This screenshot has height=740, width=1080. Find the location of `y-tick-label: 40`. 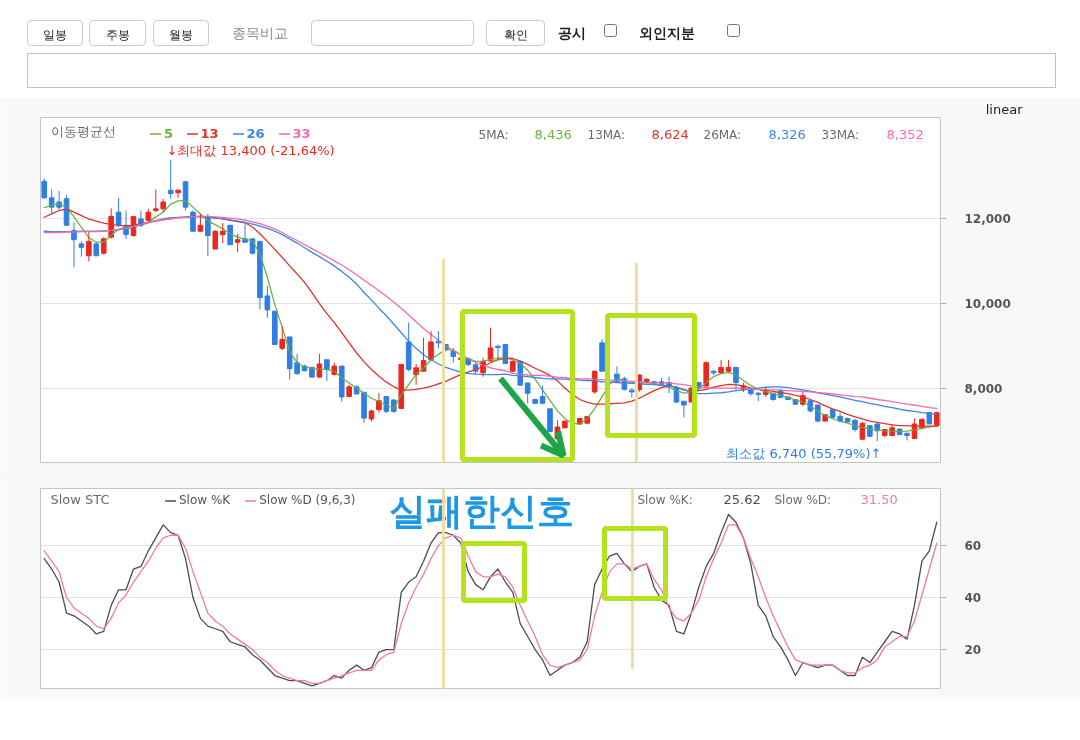

y-tick-label: 40 is located at coordinates (973, 598).